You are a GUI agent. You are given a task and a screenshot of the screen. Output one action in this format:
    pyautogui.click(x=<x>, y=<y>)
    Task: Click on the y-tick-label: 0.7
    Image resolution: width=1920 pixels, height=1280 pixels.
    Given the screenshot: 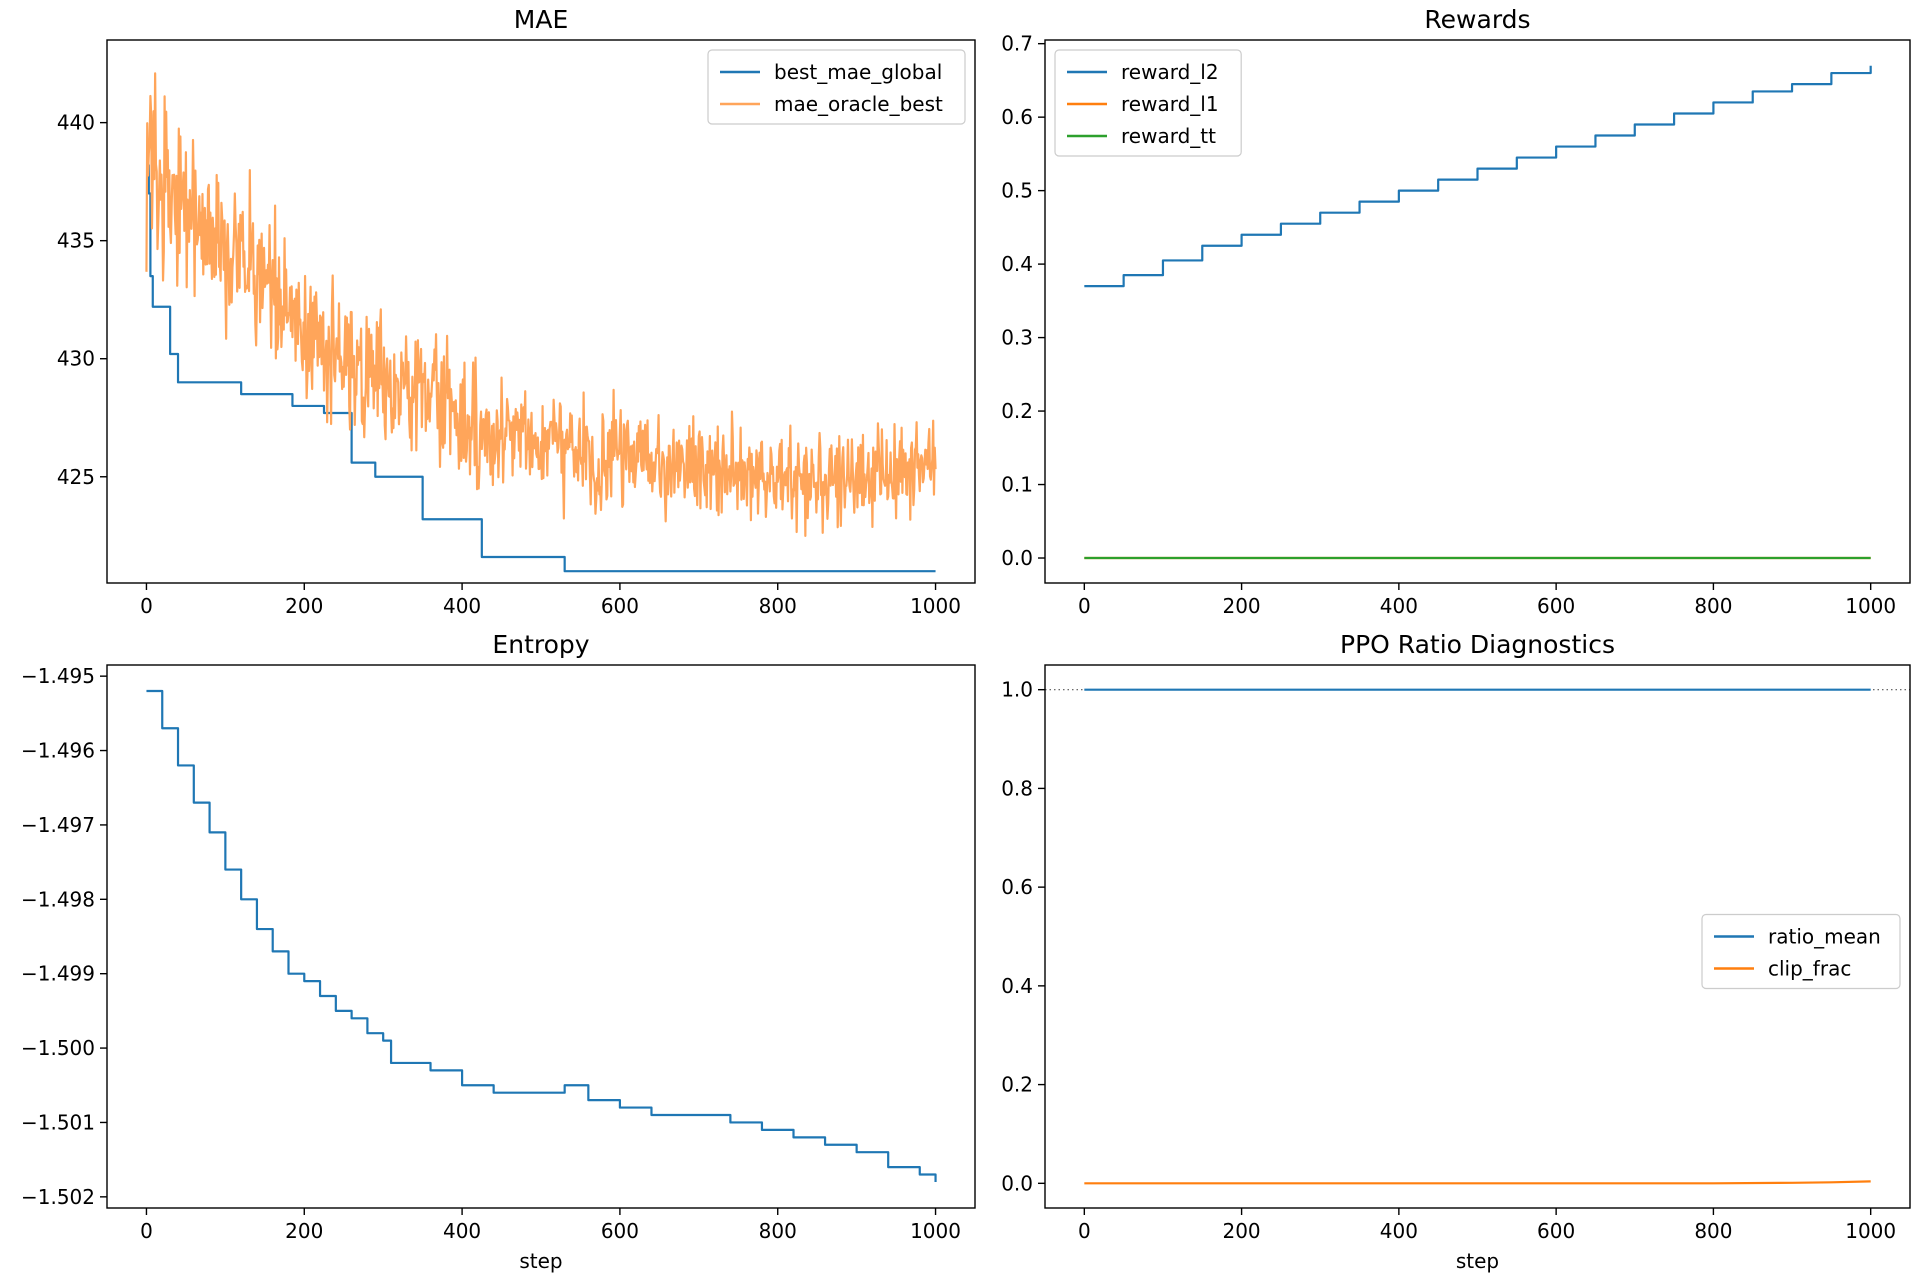 What is the action you would take?
    pyautogui.click(x=1017, y=44)
    